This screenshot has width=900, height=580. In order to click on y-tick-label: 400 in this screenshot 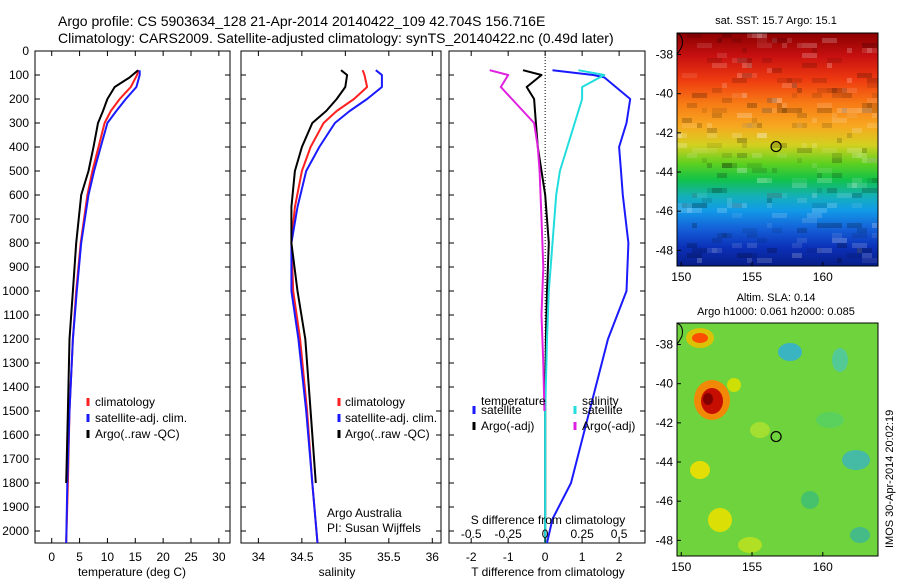, I will do `click(19, 147)`.